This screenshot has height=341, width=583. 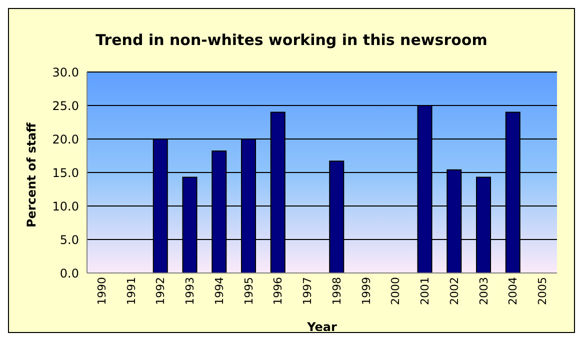 What do you see at coordinates (31, 175) in the screenshot?
I see `y-axis-title: Percent of staff` at bounding box center [31, 175].